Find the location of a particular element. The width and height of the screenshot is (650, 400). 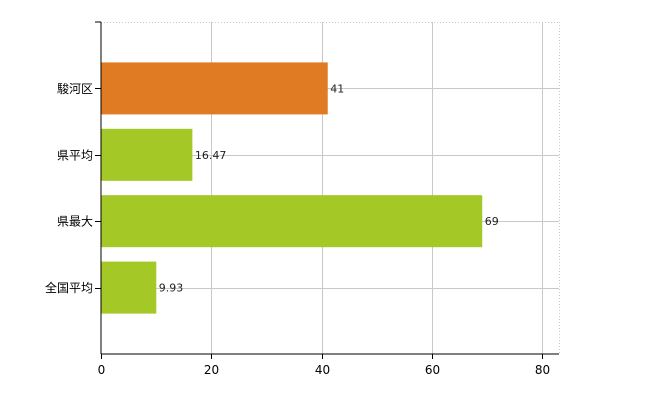

data-label: 69 is located at coordinates (492, 221).